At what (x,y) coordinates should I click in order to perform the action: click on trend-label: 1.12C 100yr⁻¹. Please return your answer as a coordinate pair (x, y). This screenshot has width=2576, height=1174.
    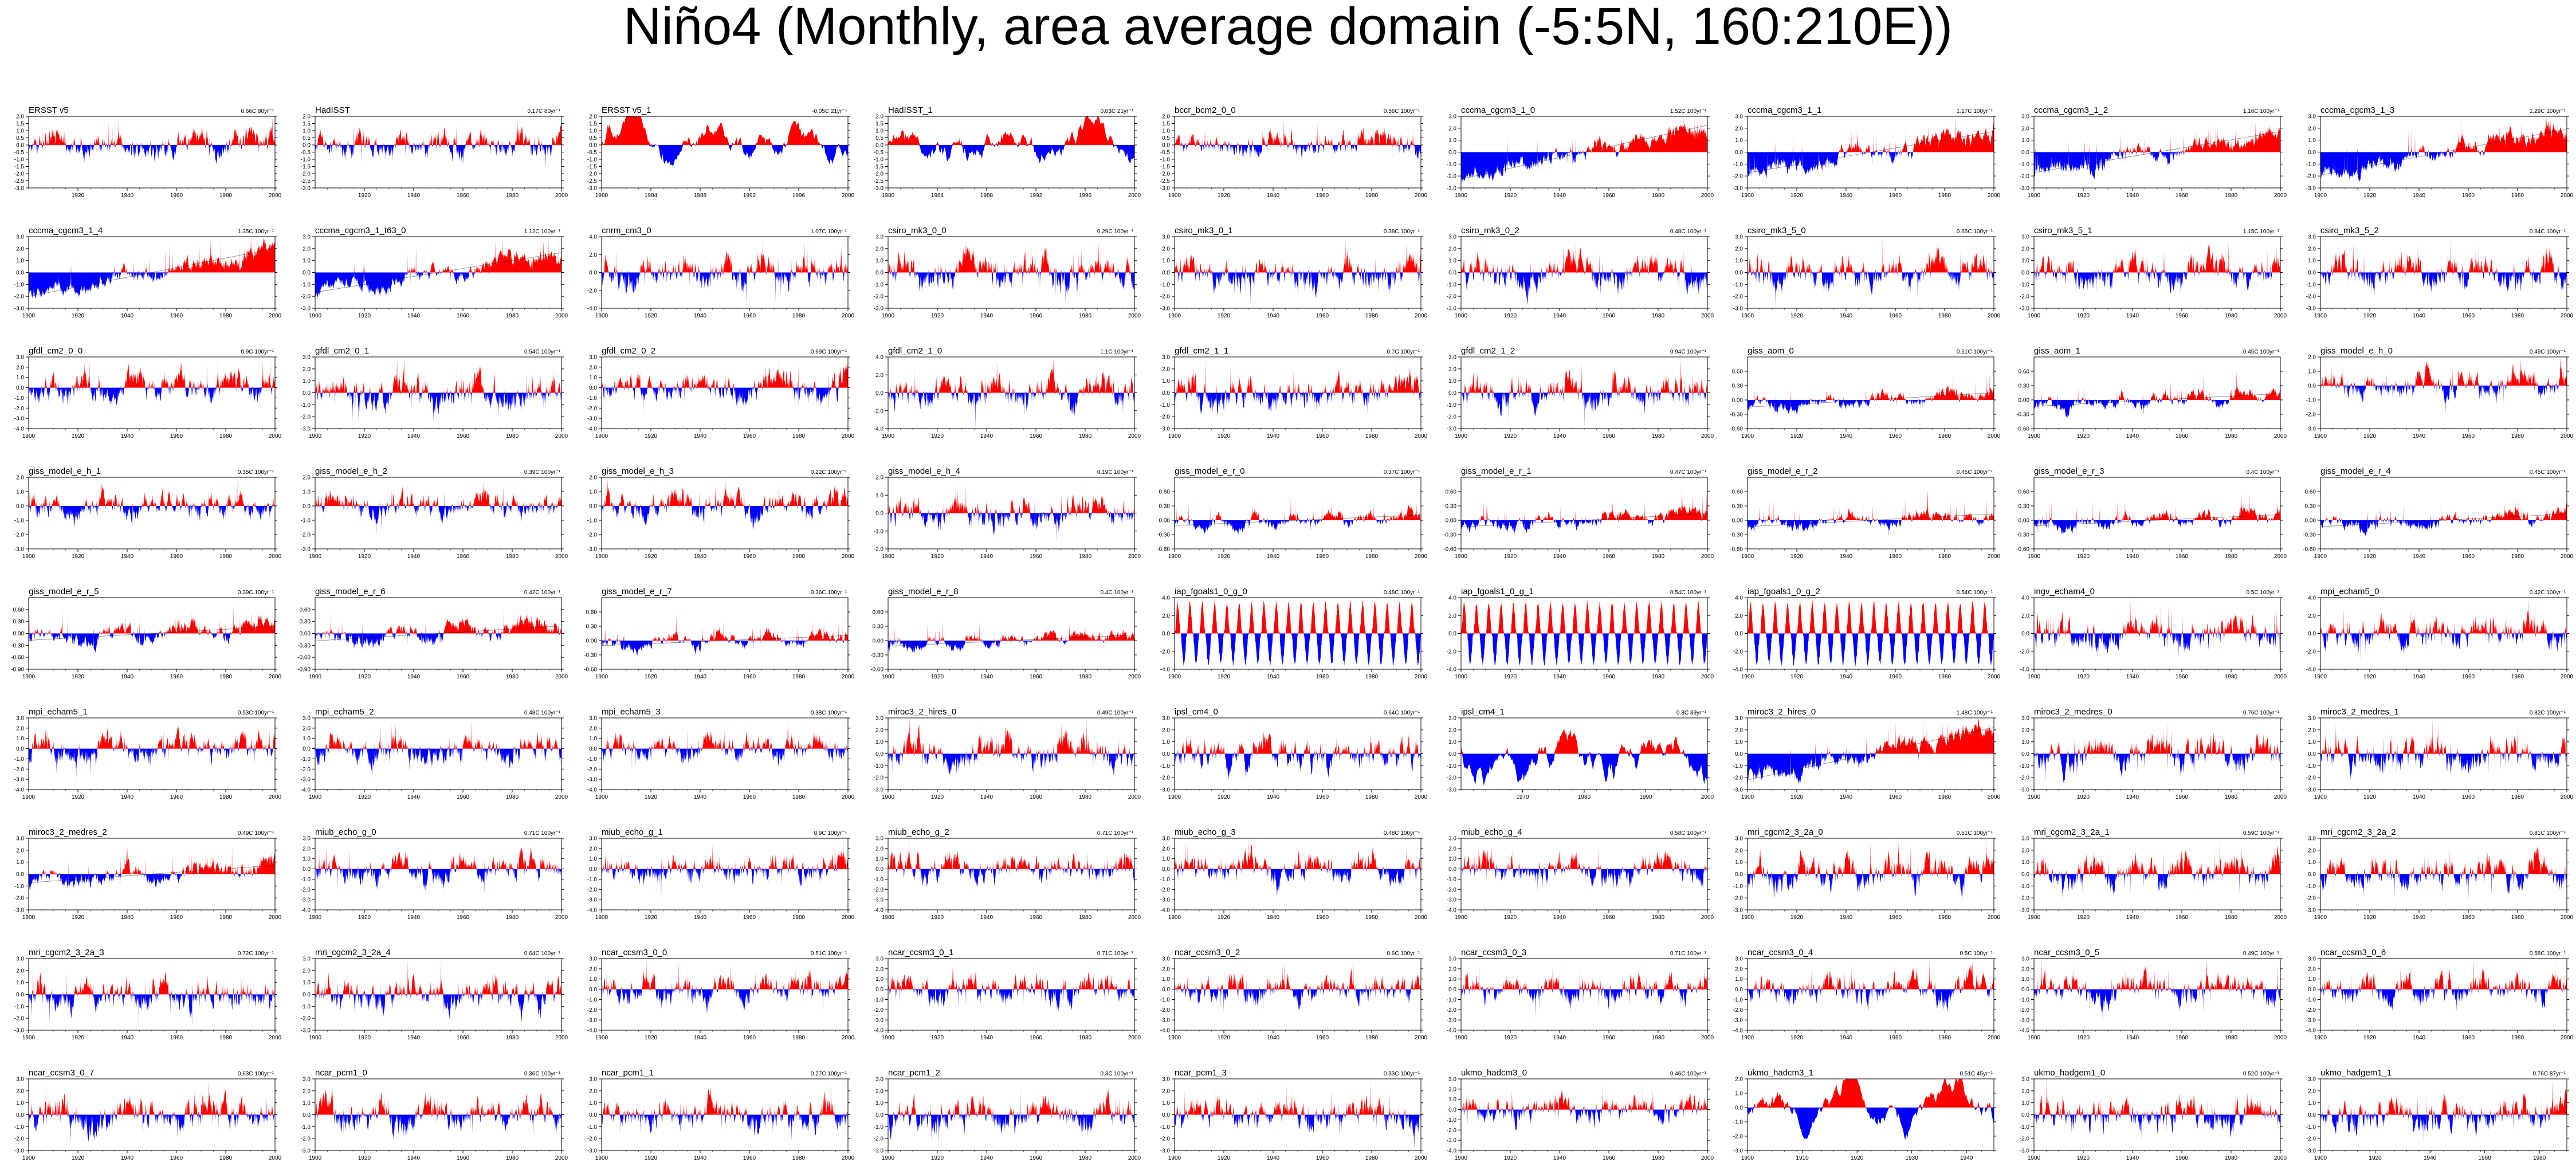
    Looking at the image, I should click on (543, 232).